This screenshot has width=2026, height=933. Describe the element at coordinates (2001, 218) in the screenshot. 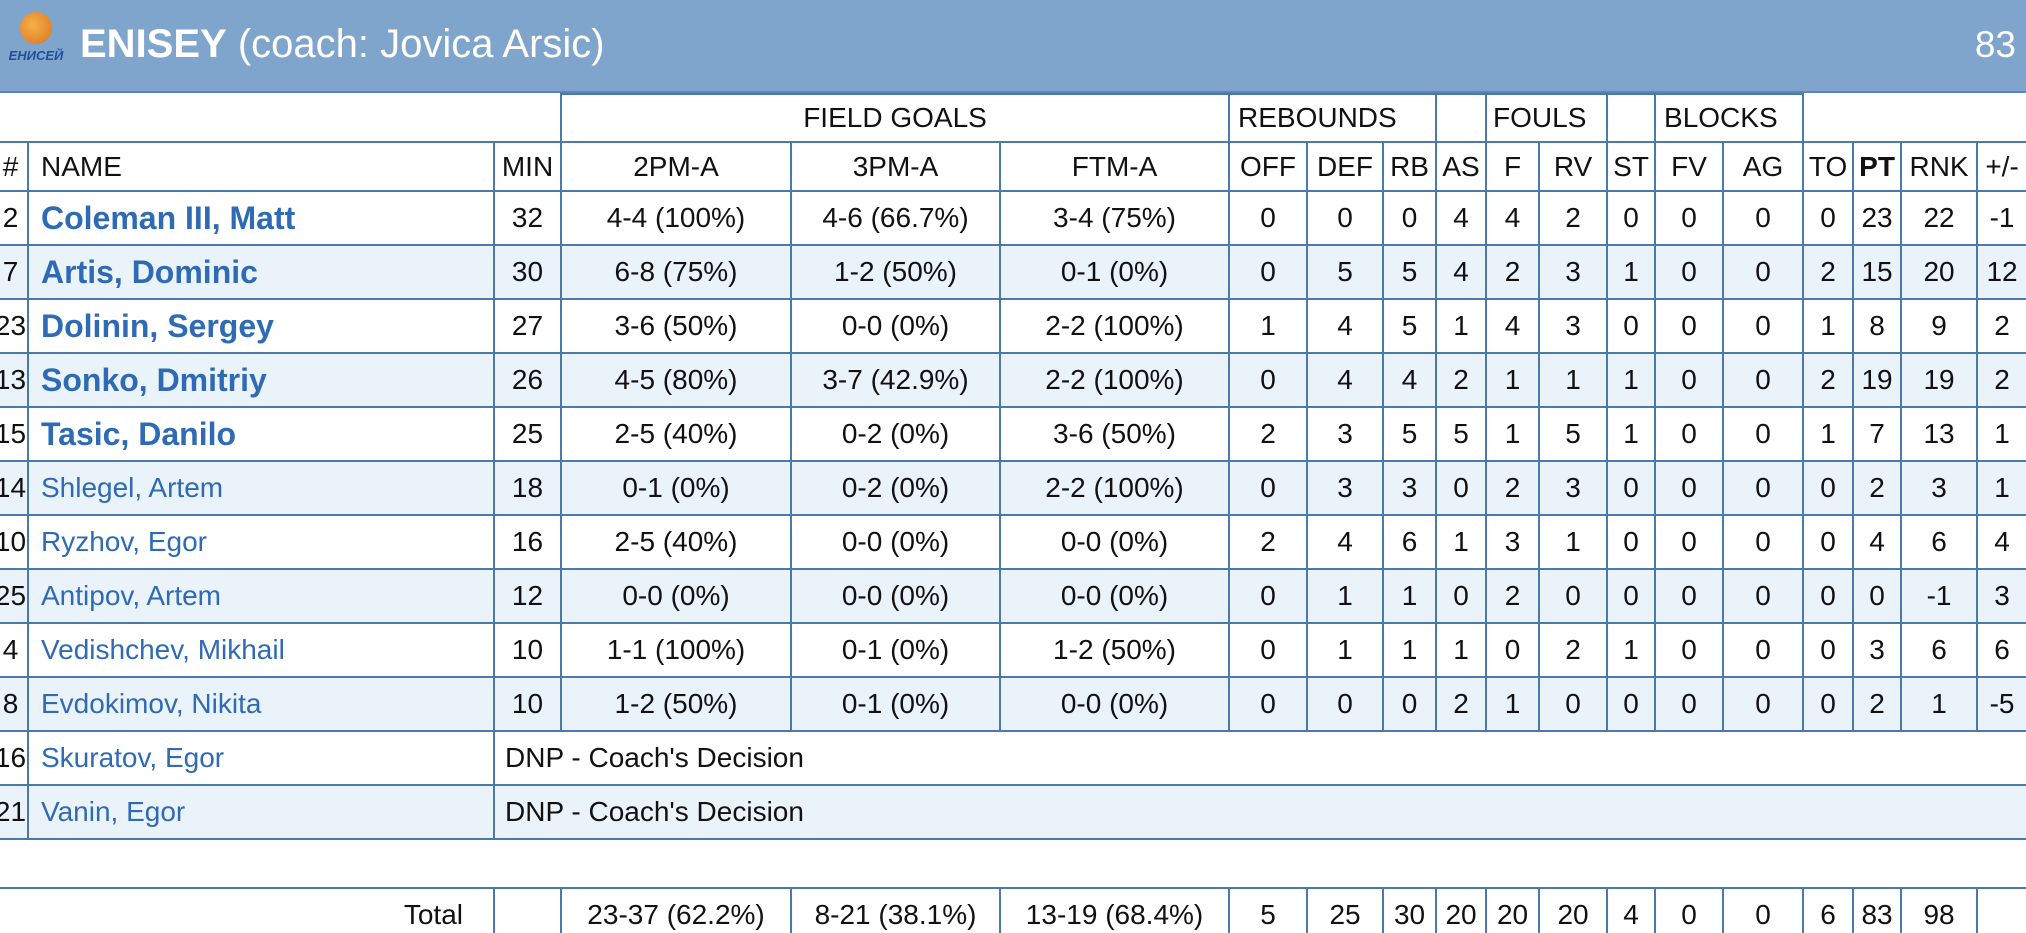

I see `stat-cell: -1` at that location.